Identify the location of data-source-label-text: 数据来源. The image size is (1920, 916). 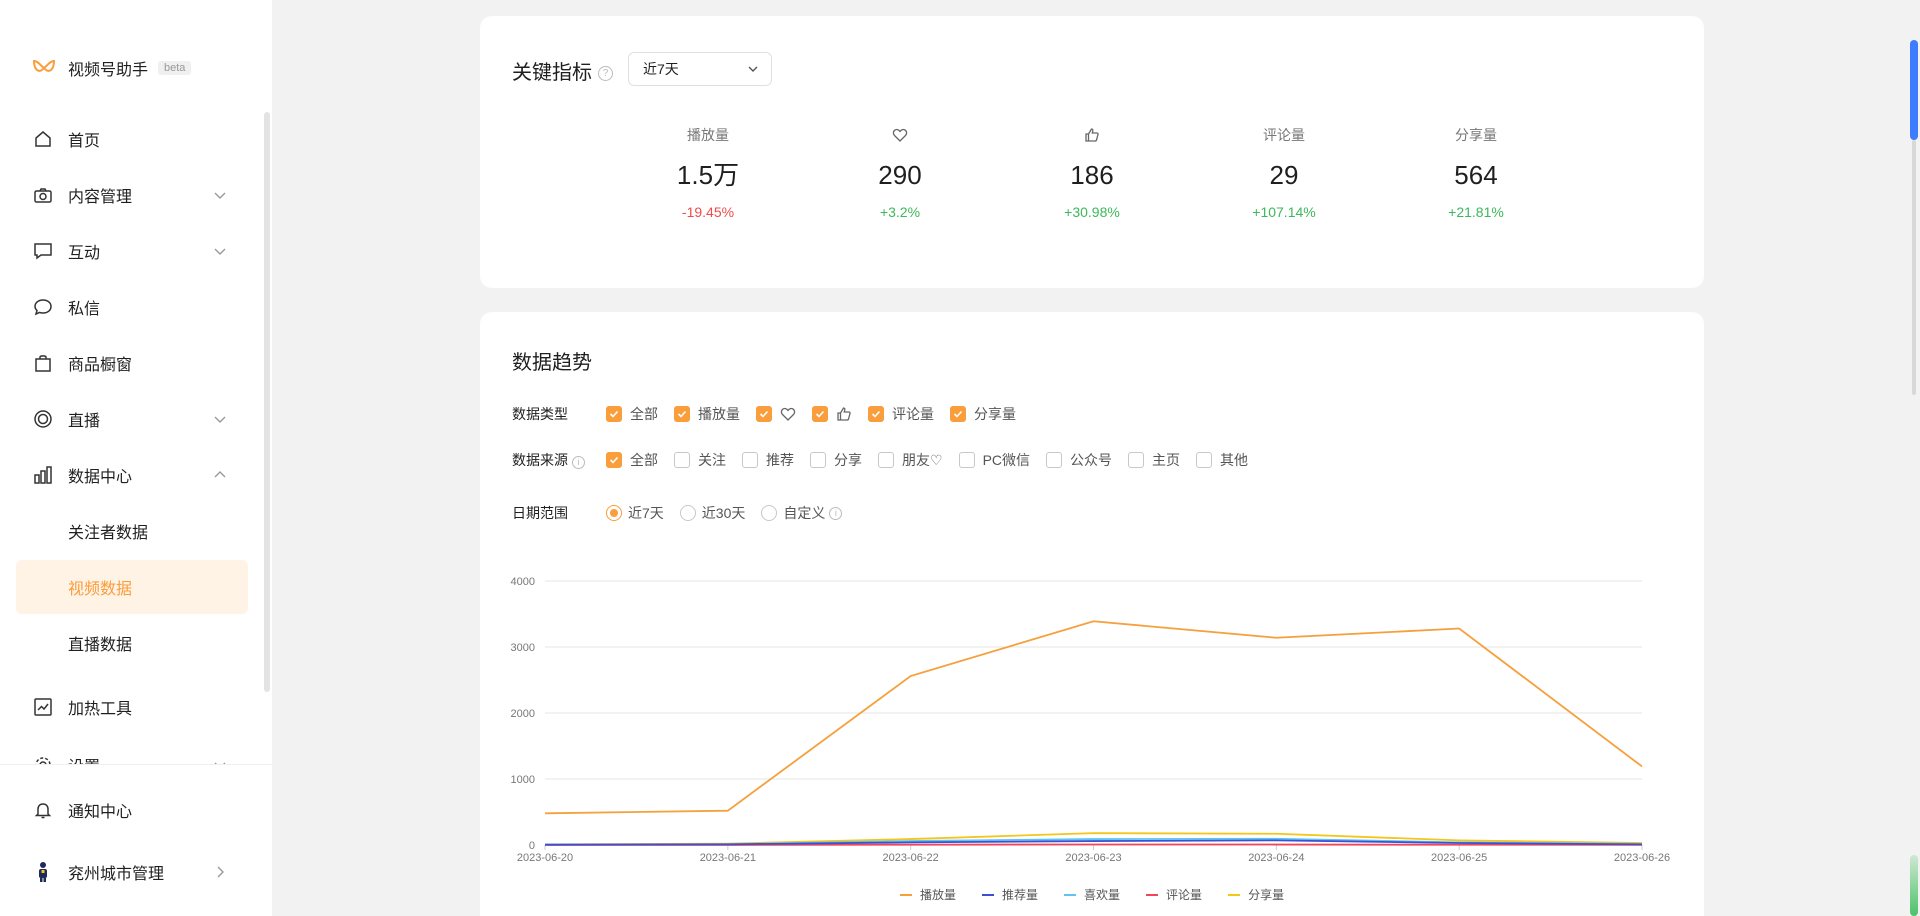
(540, 460).